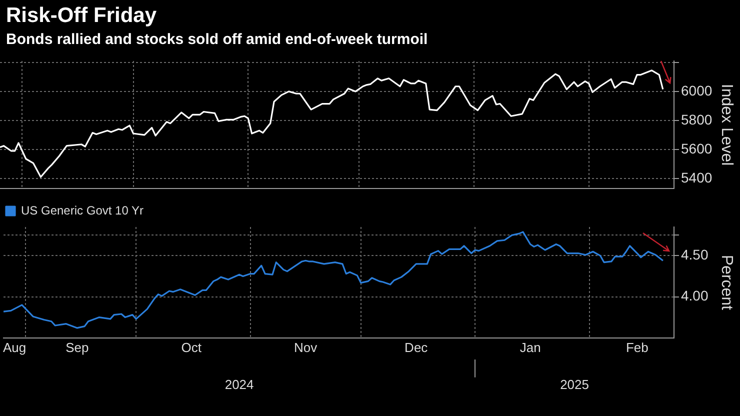 Image resolution: width=740 pixels, height=416 pixels. Describe the element at coordinates (696, 148) in the screenshot. I see `y-tick-label: 5600` at that location.